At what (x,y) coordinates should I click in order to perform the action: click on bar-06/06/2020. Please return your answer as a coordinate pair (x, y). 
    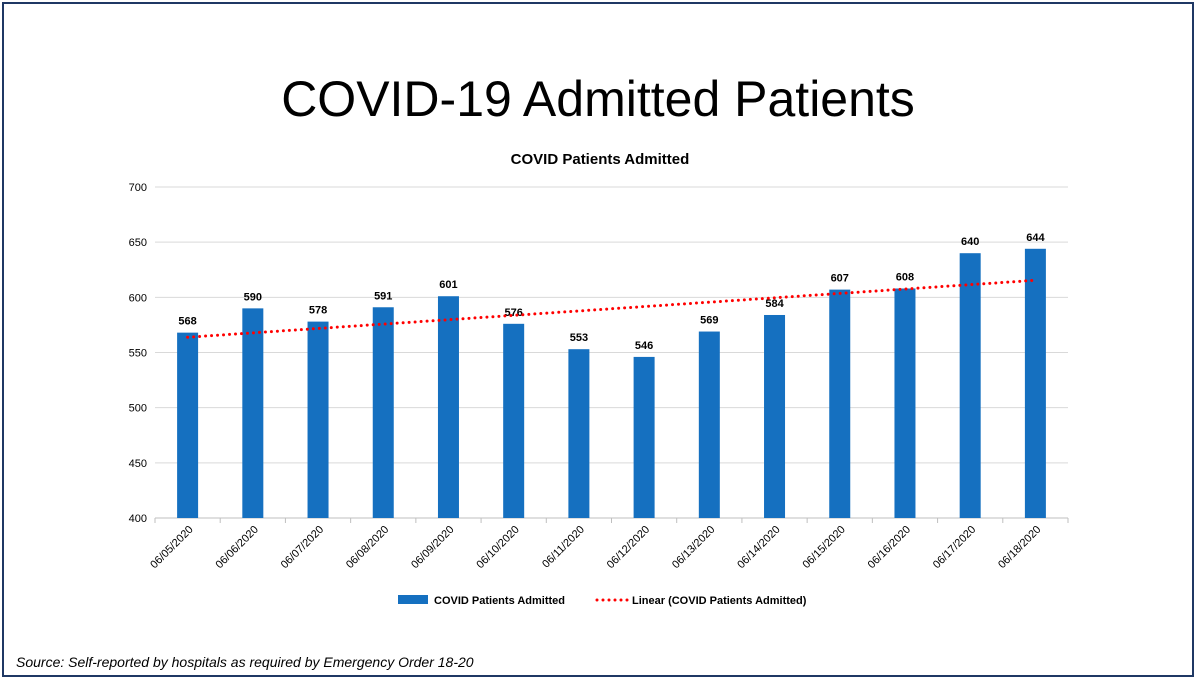
    Looking at the image, I should click on (253, 413).